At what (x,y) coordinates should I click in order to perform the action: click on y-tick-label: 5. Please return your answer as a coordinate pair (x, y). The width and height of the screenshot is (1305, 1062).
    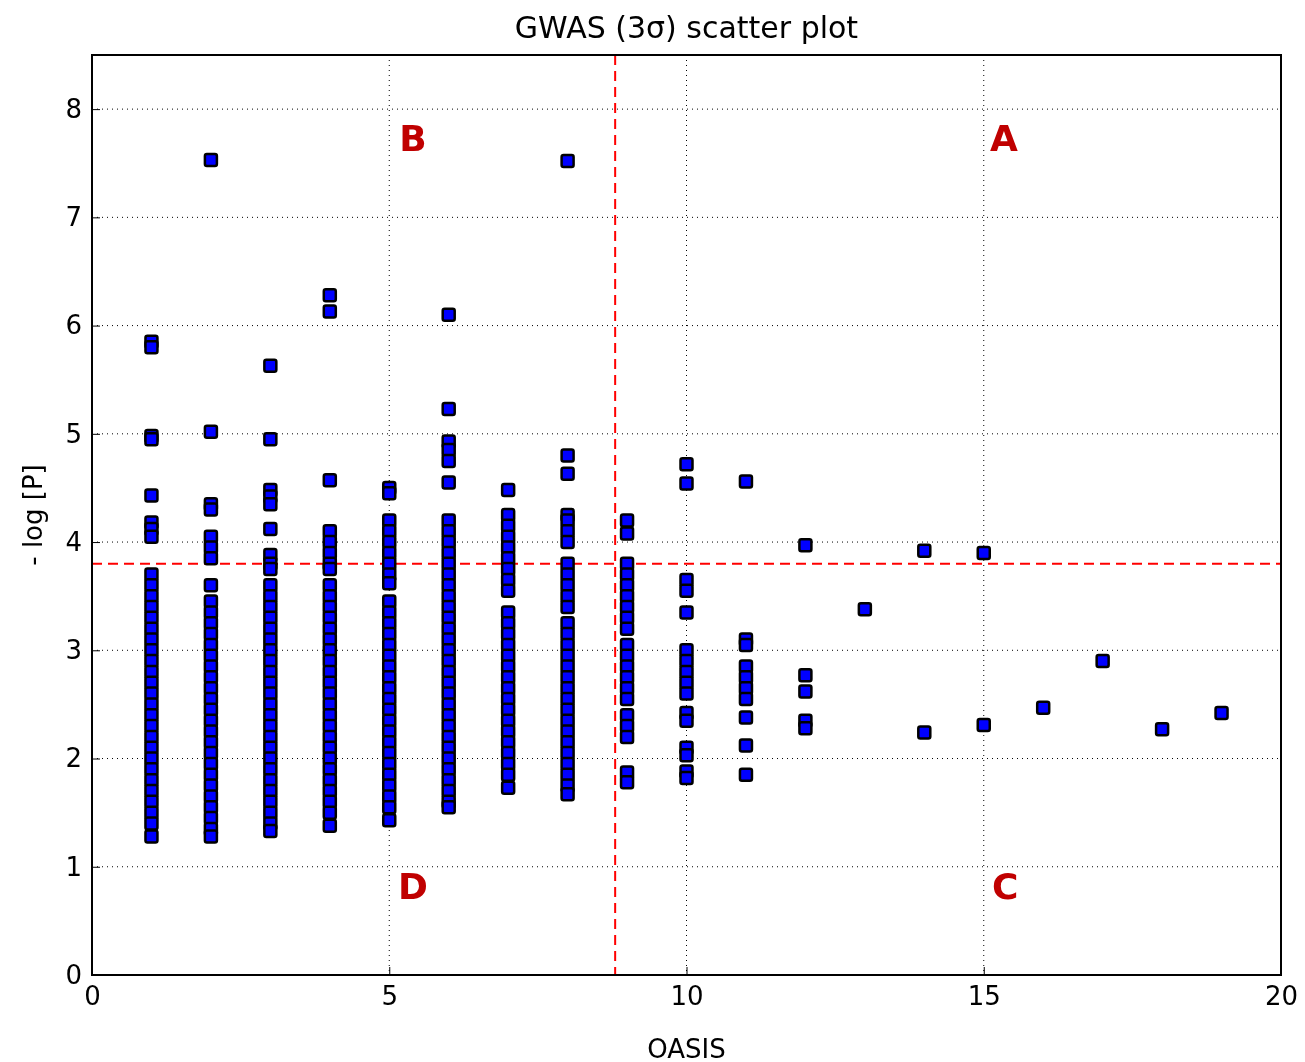
    Looking at the image, I should click on (73, 433).